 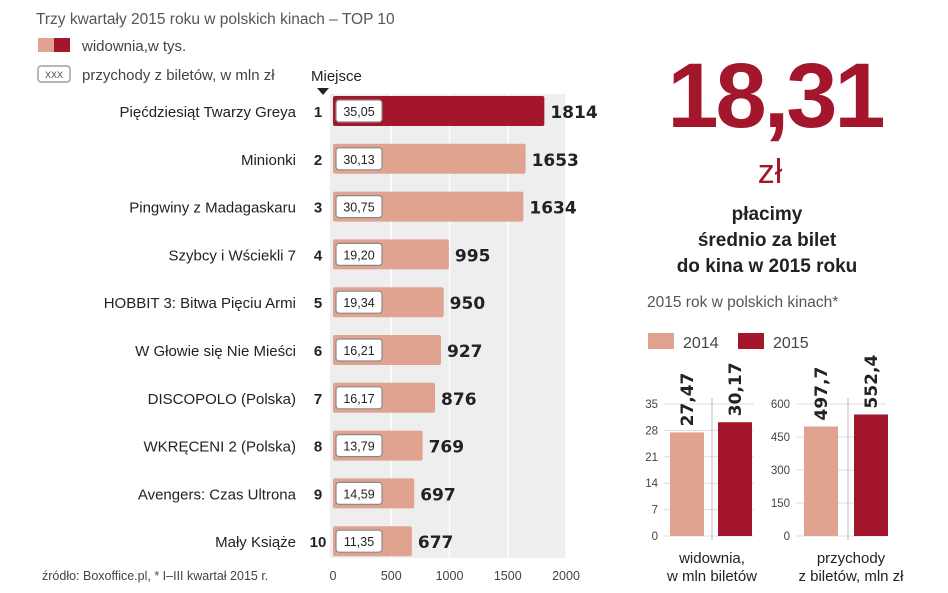 I want to click on bar-row: Mały Książe 10 11,35 677, so click(x=334, y=541).